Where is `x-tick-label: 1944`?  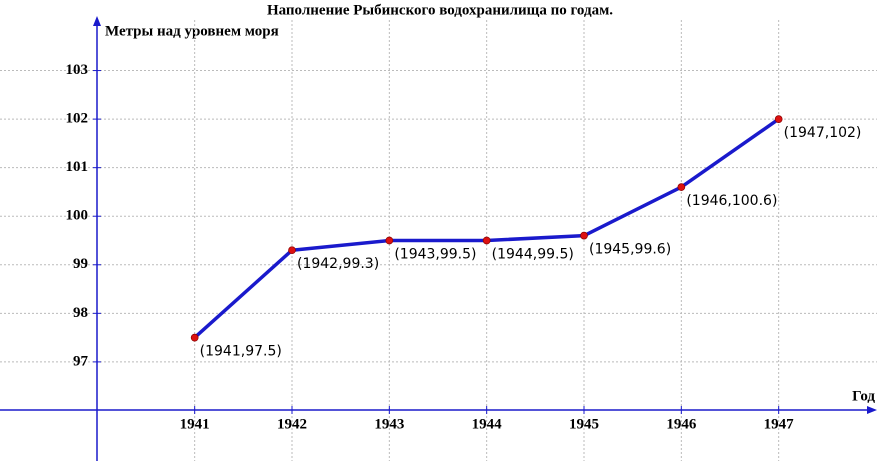 x-tick-label: 1944 is located at coordinates (487, 424).